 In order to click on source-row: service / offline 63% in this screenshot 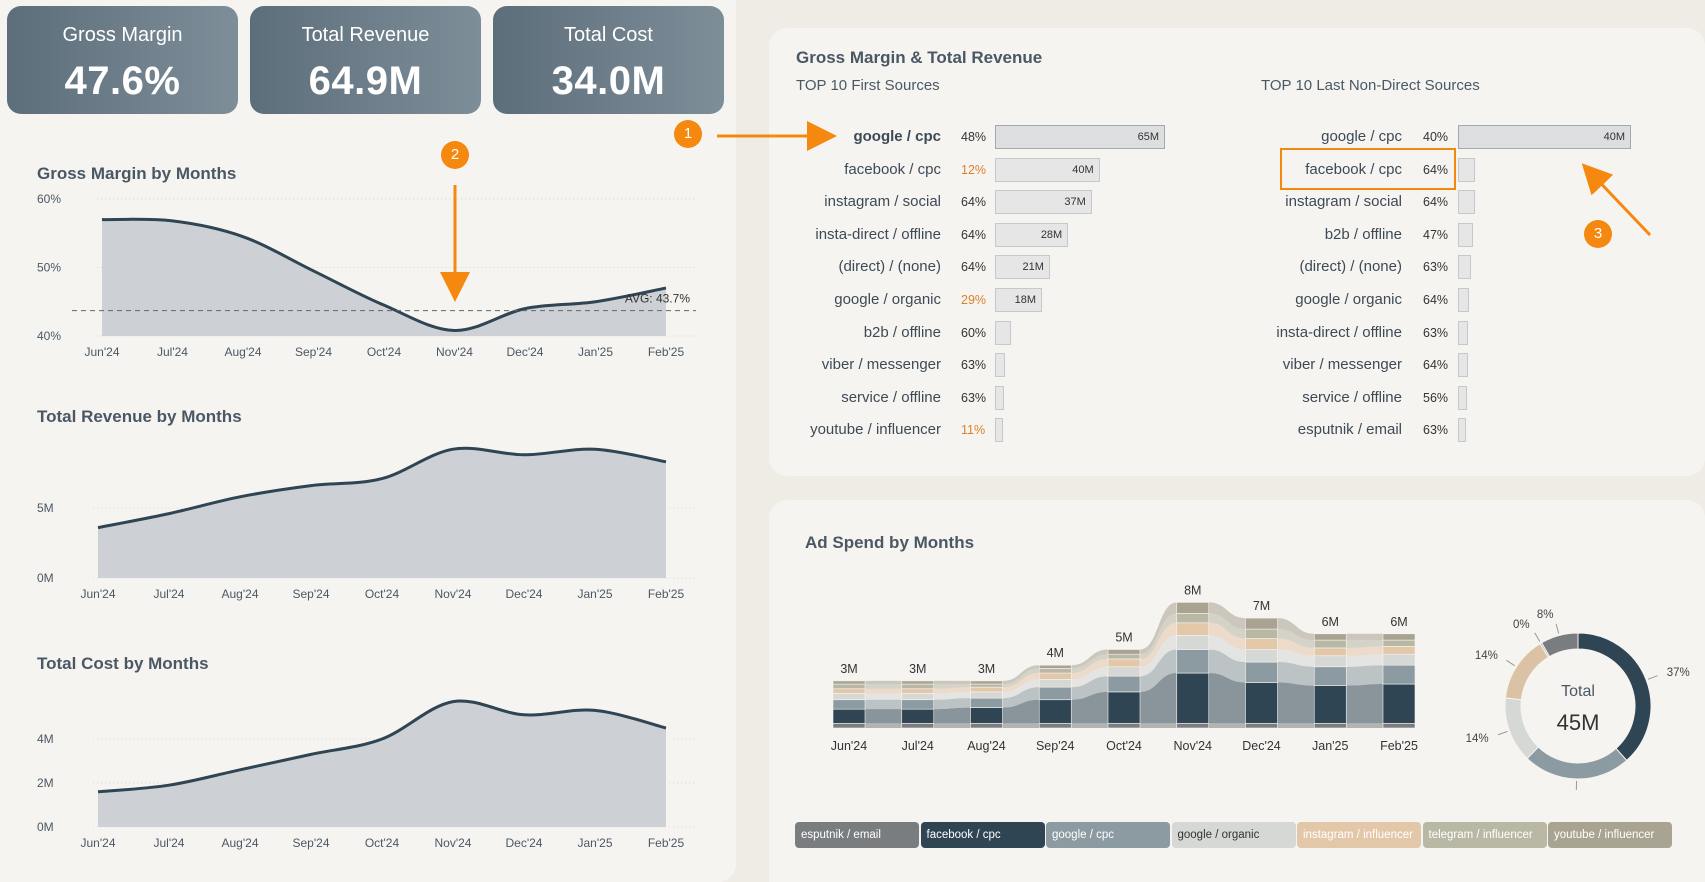, I will do `click(990, 398)`.